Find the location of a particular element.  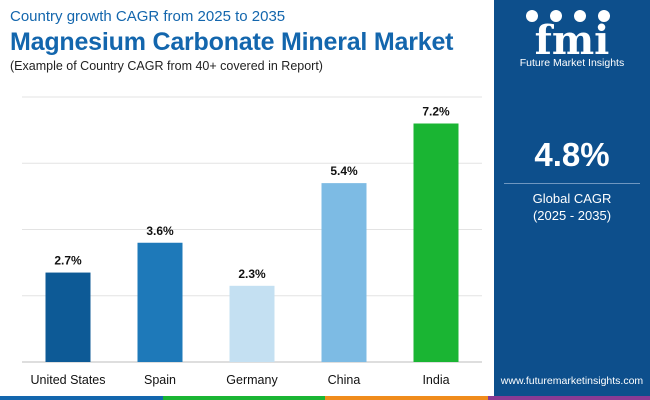

fmi-logo: fmi is located at coordinates (568, 37).